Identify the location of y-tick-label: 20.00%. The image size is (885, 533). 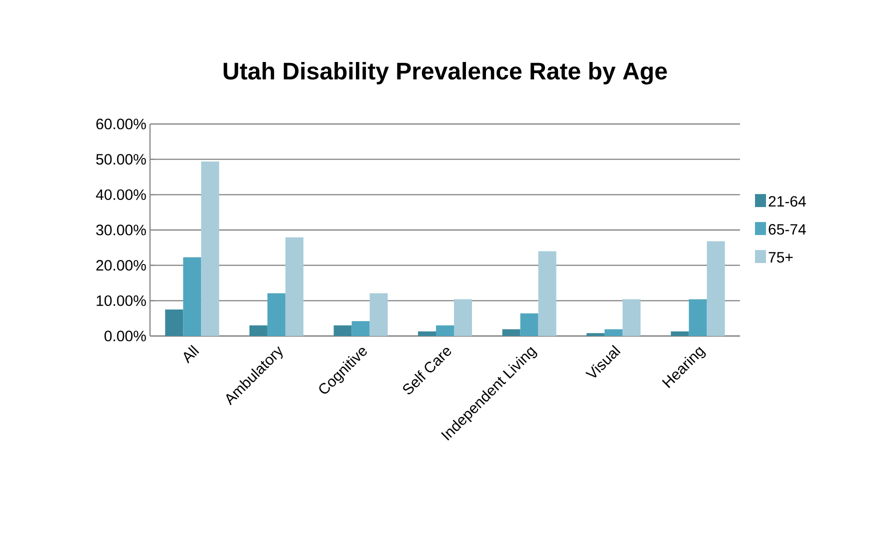
(121, 265).